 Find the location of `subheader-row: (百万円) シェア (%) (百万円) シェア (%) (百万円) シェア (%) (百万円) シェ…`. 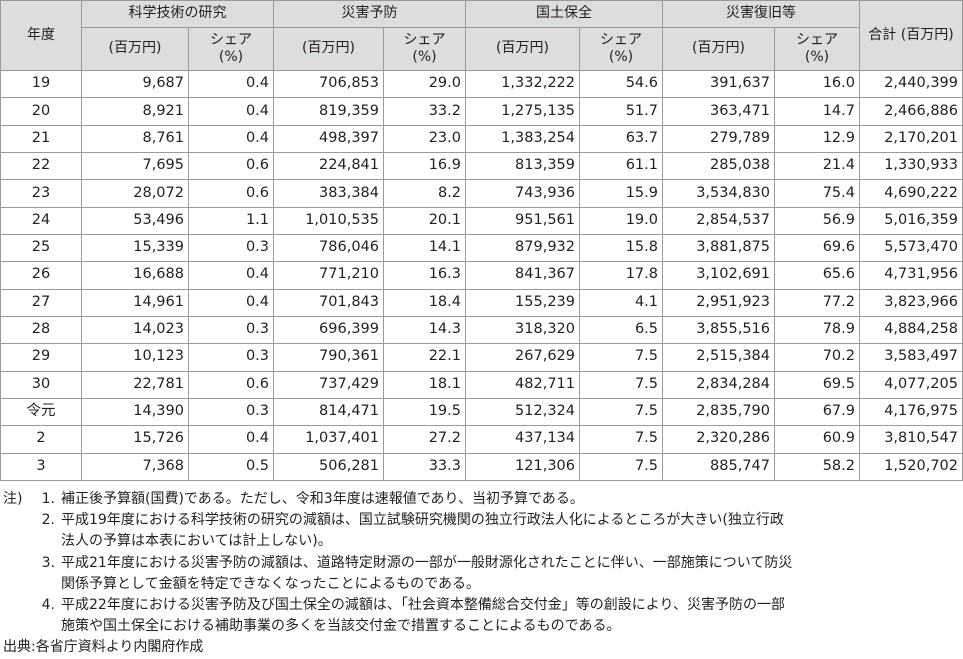

subheader-row: (百万円) シェア (%) (百万円) シェア (%) (百万円) シェア (%) (百万円) シェ… is located at coordinates (482, 49).